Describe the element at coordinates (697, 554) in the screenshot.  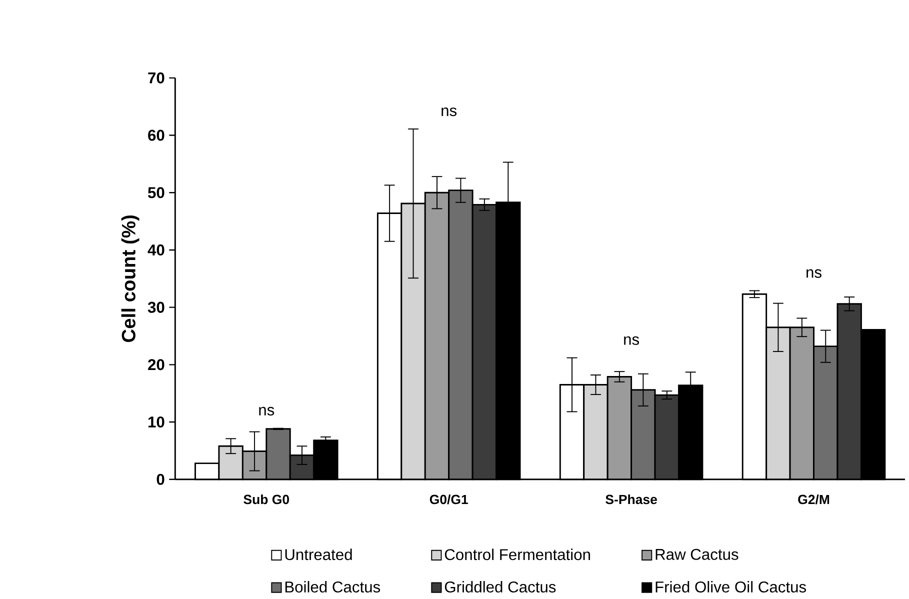
I see `legend-label: Raw Cactus` at that location.